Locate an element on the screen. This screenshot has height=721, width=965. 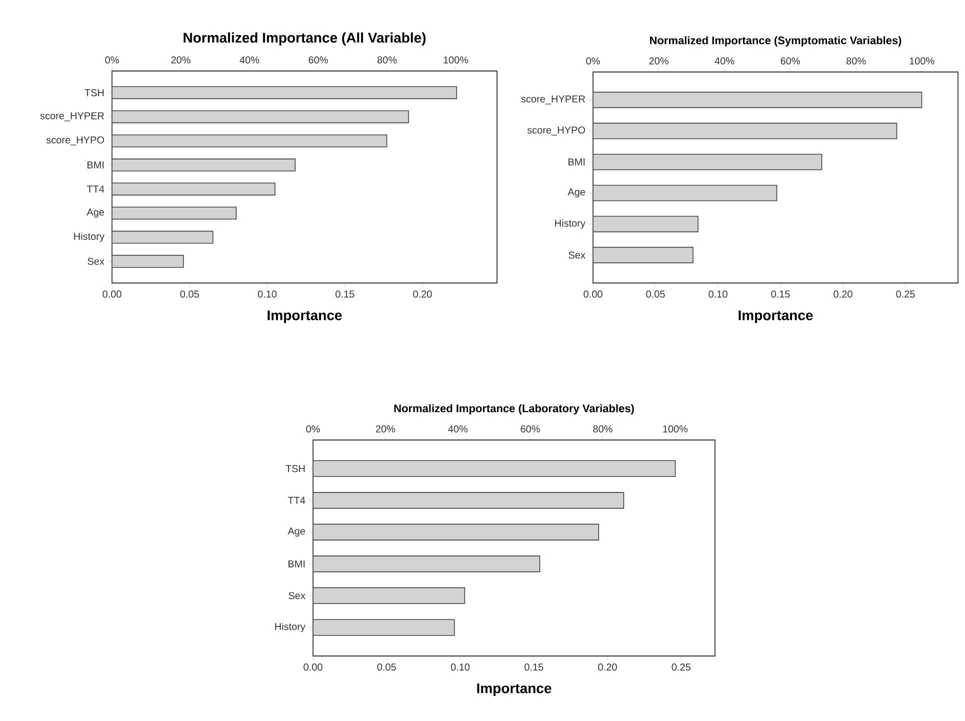
chart-title: Normalized Importance (Symptomatic Variables) is located at coordinates (776, 41).